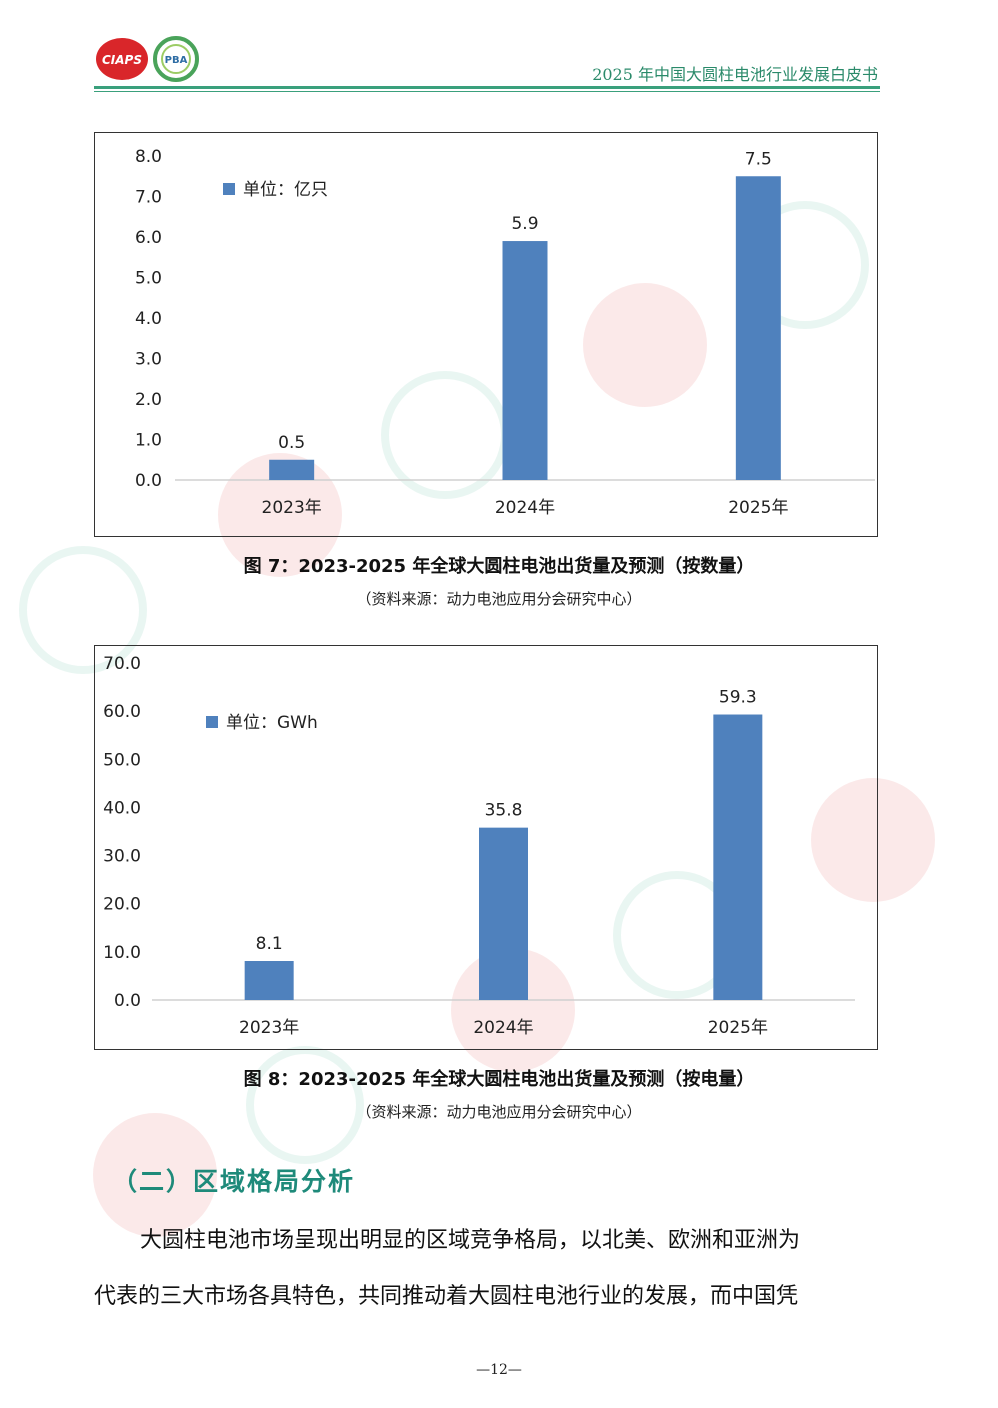 This screenshot has height=1408, width=998. I want to click on paragraph-line: 代表的三大市场各具特色，共同推动着大圆柱电池行业的发展，而中国凭, so click(446, 1296).